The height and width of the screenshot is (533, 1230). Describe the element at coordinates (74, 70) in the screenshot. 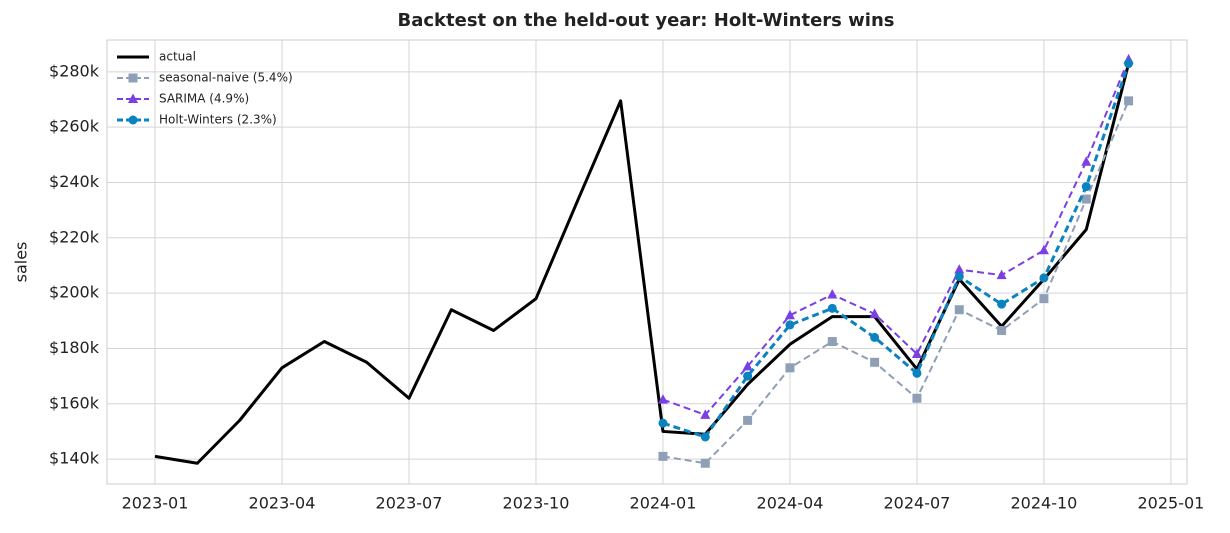

I see `y-tick-label: $280k` at that location.